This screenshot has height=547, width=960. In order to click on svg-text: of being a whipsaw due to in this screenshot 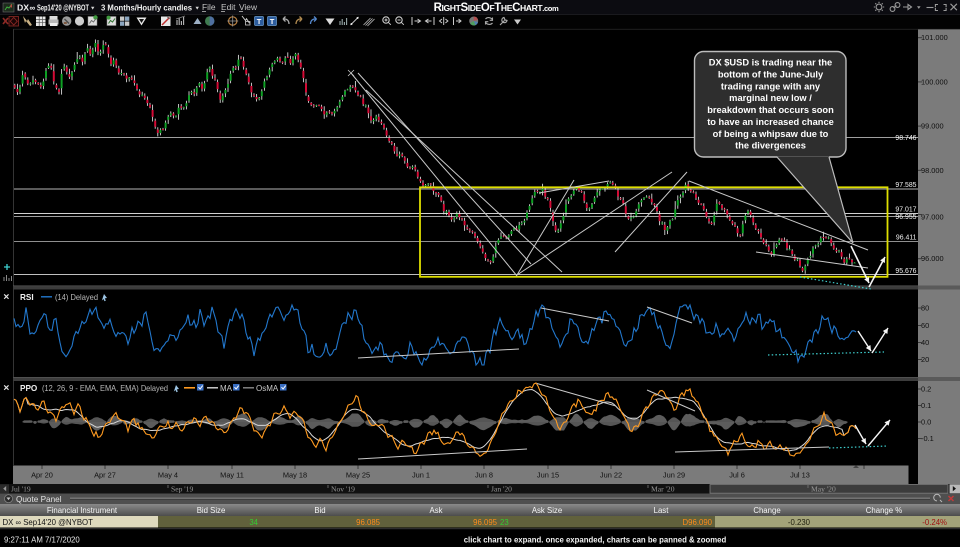, I will do `click(771, 134)`.